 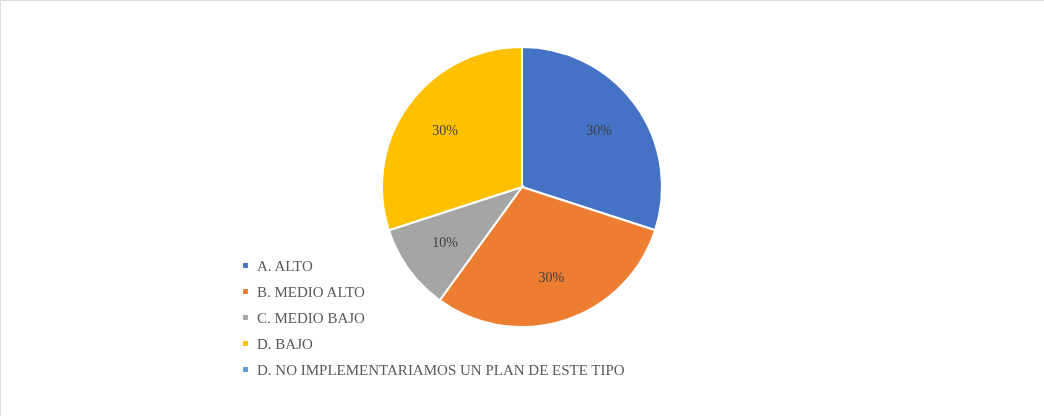 I want to click on legend-label: D. BAJO, so click(x=285, y=343).